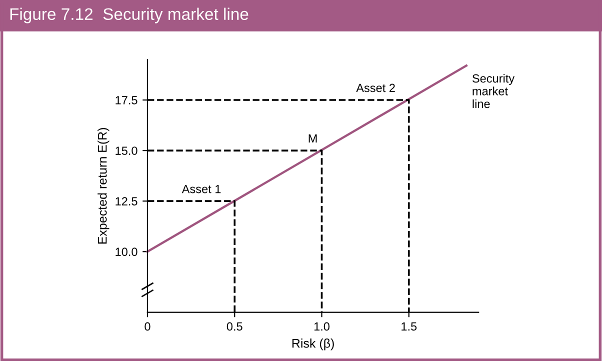 This screenshot has width=602, height=361. What do you see at coordinates (201, 189) in the screenshot?
I see `annotation: Asset 1` at bounding box center [201, 189].